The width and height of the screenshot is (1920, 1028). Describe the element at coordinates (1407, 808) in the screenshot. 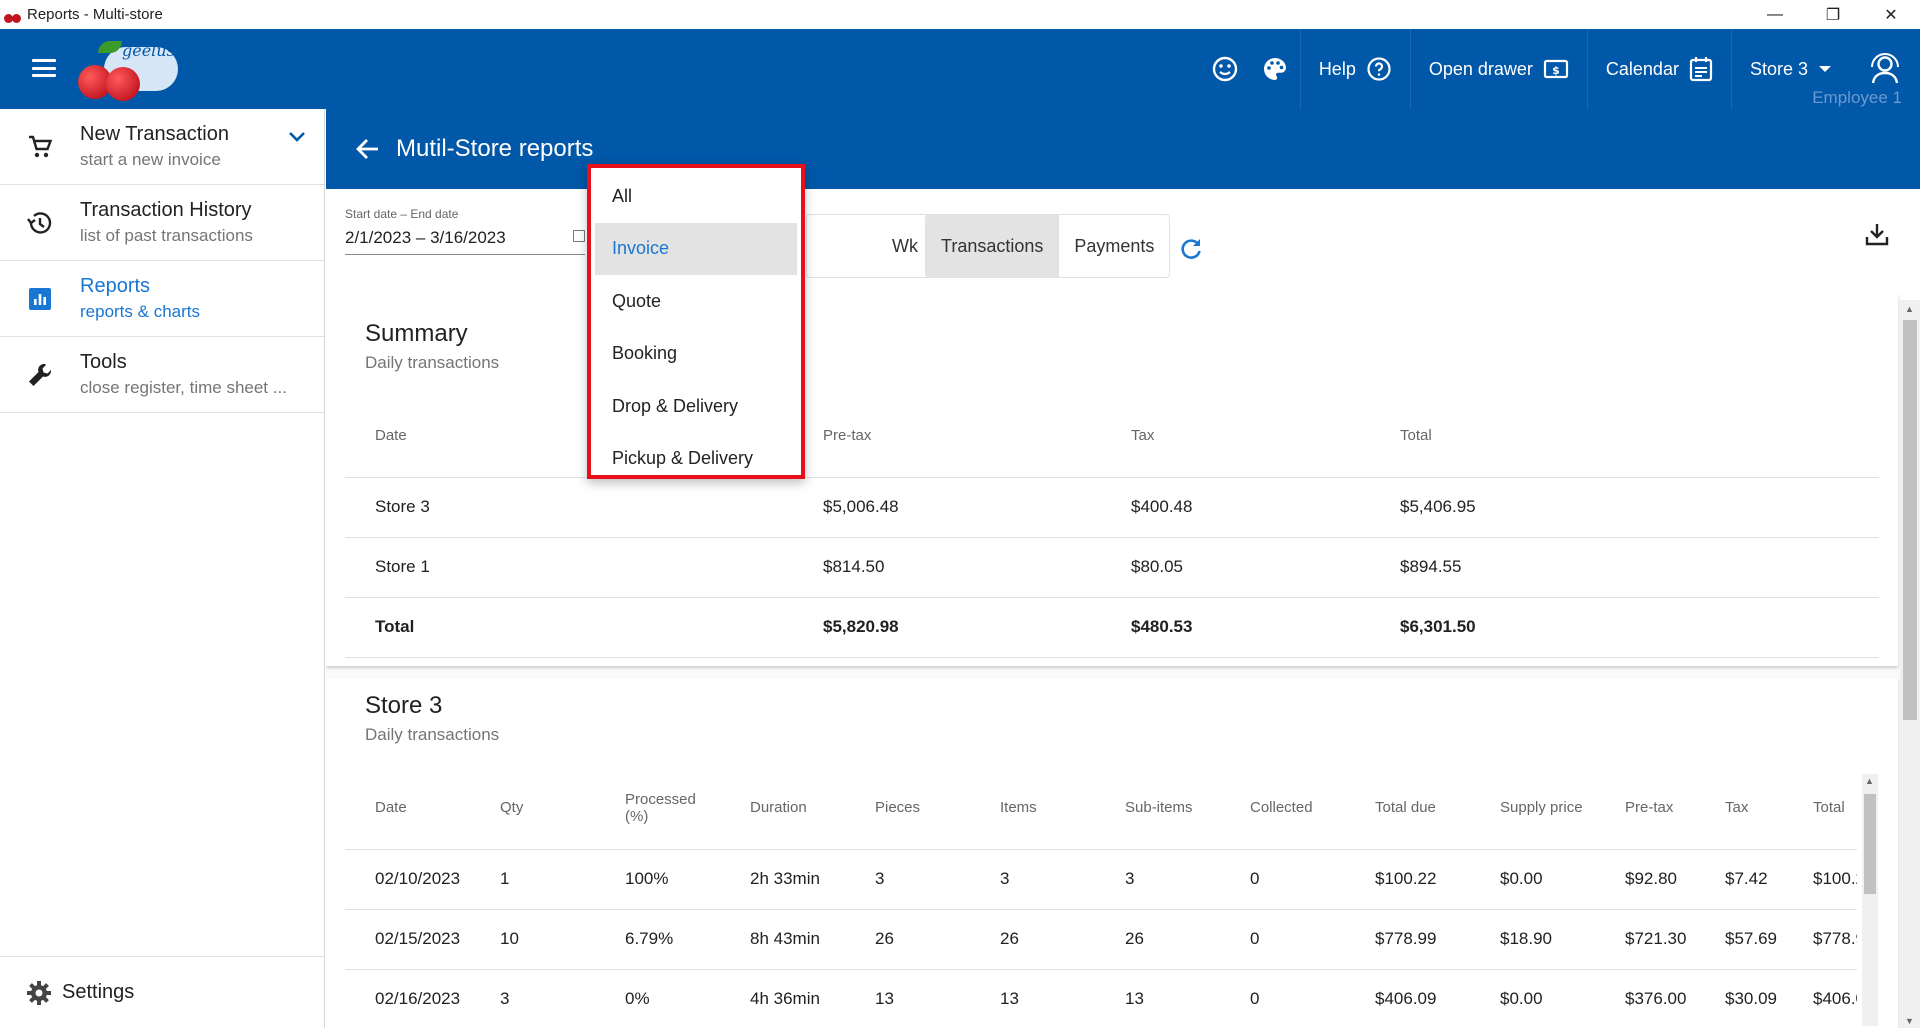

I see `column-header: Total due` at that location.